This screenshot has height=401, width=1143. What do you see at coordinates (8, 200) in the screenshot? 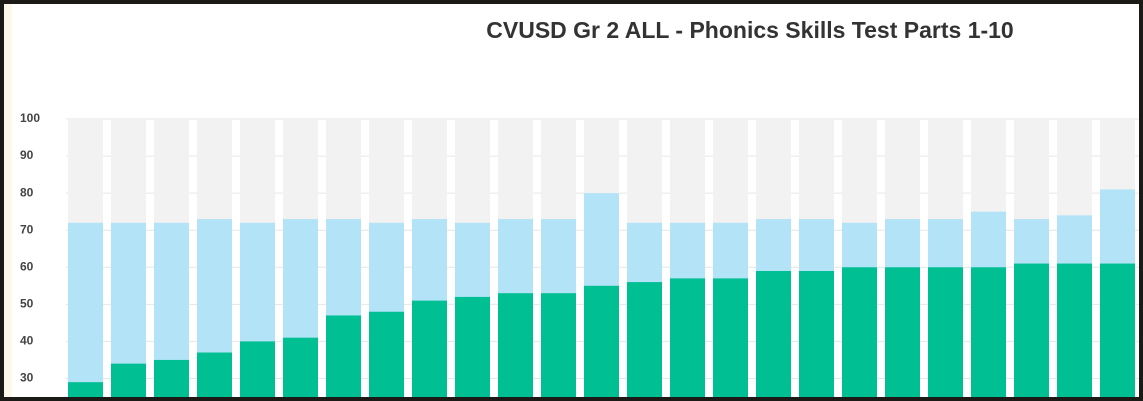
I see `side-strip` at bounding box center [8, 200].